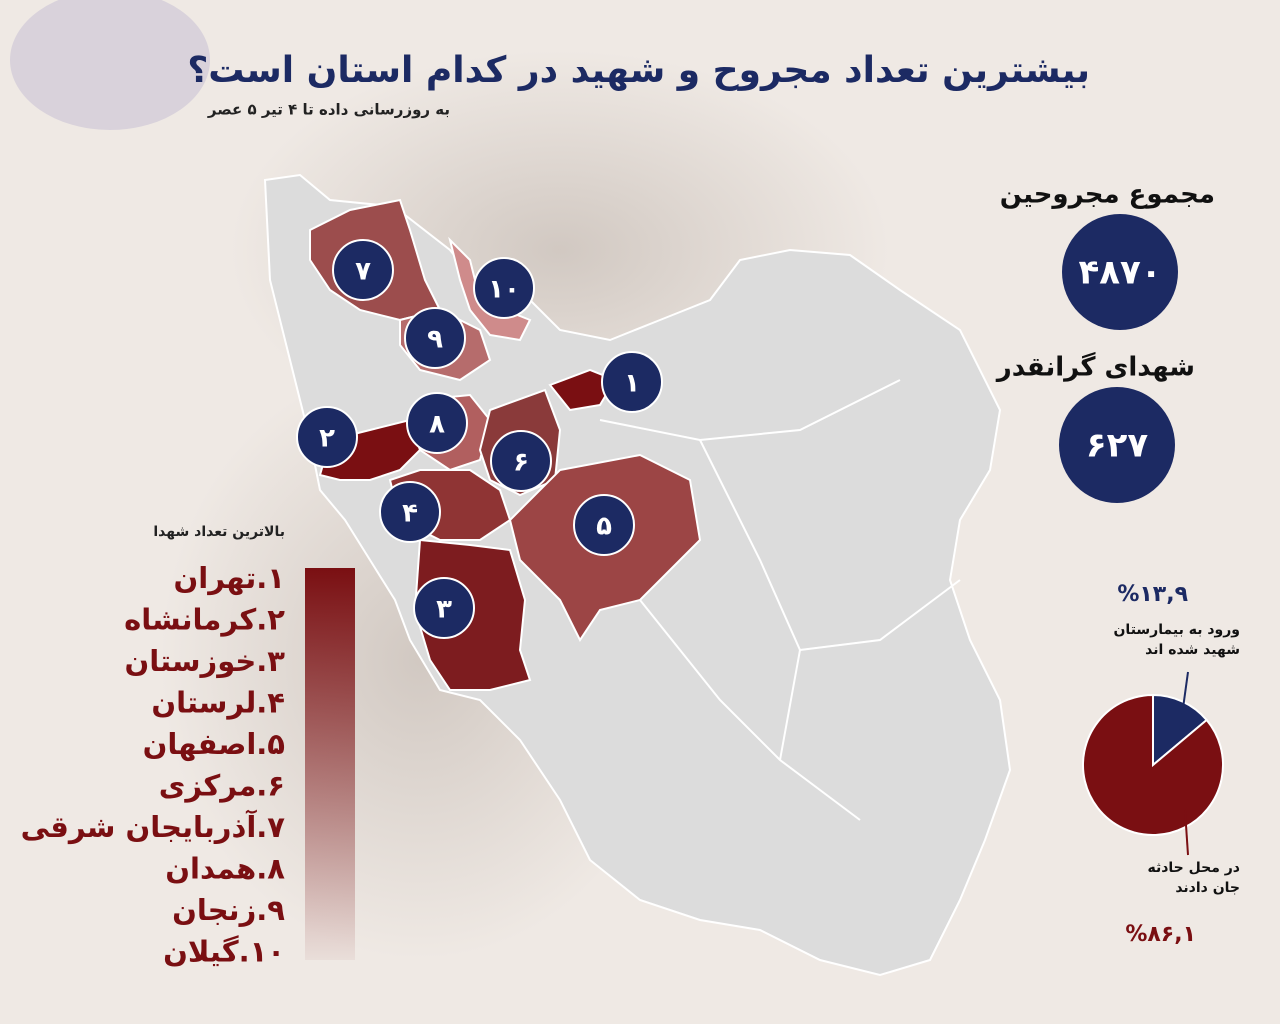 The width and height of the screenshot is (1280, 1024). What do you see at coordinates (205, 661) in the screenshot?
I see `ranking-item: ۳.خوزستان` at bounding box center [205, 661].